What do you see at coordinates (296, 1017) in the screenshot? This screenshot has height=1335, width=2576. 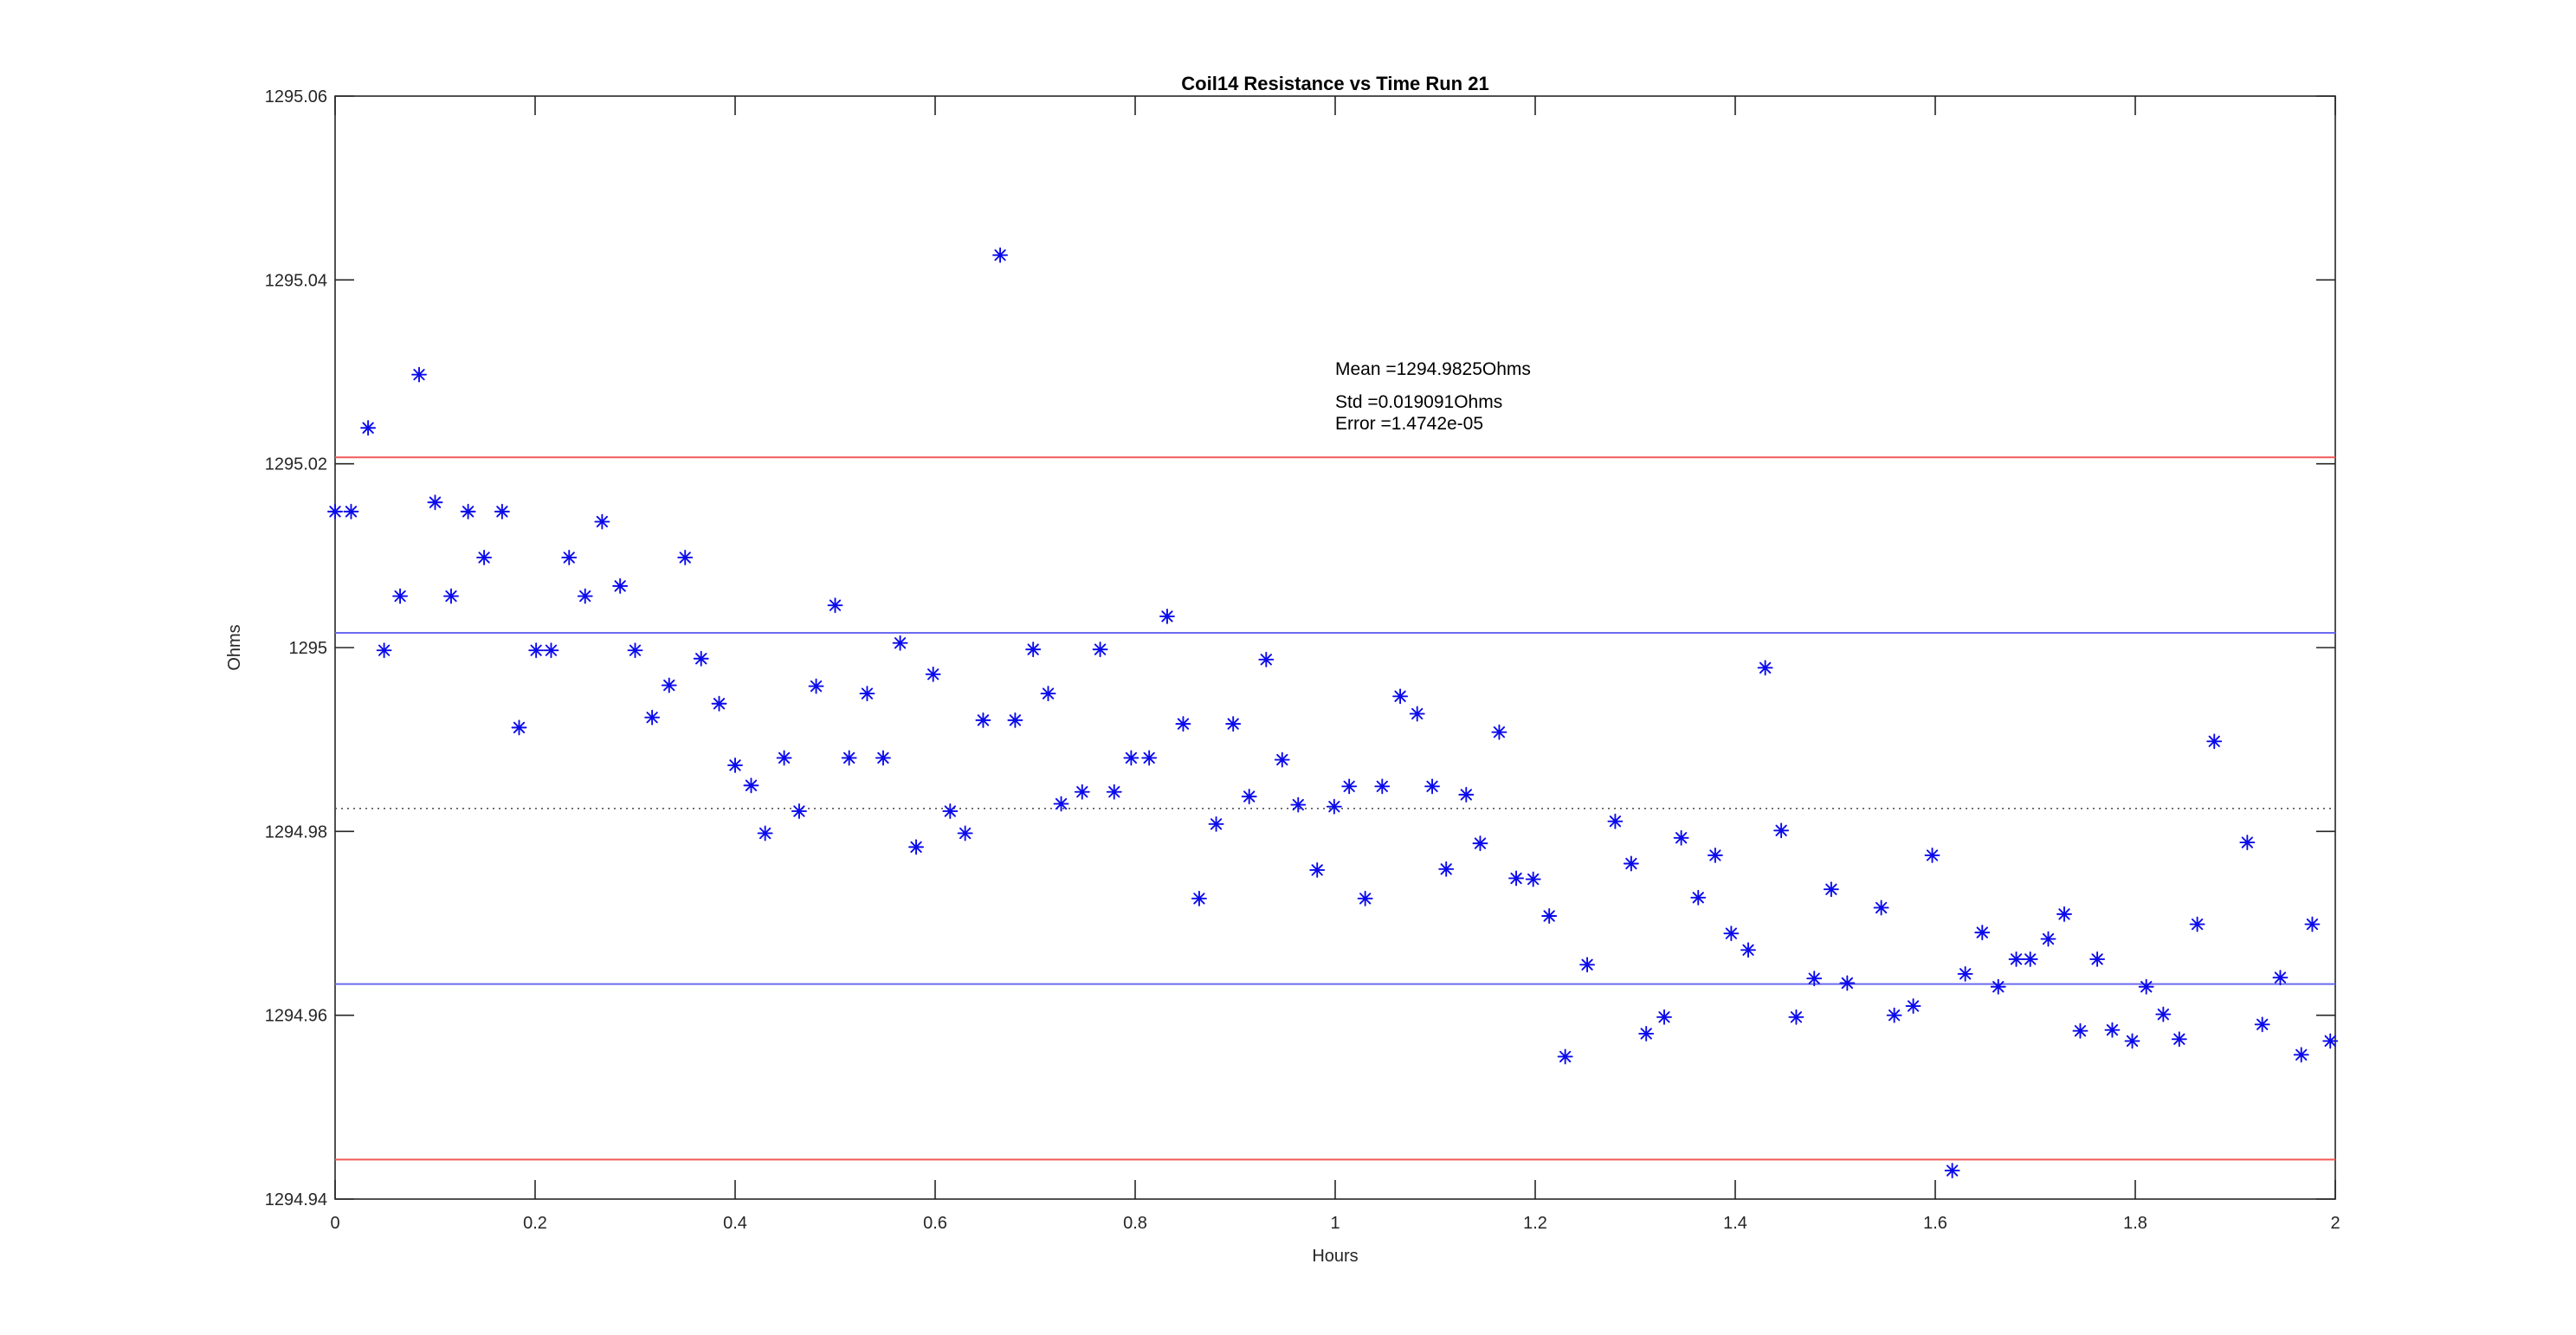 I see `y-tick-label: 1294.96` at bounding box center [296, 1017].